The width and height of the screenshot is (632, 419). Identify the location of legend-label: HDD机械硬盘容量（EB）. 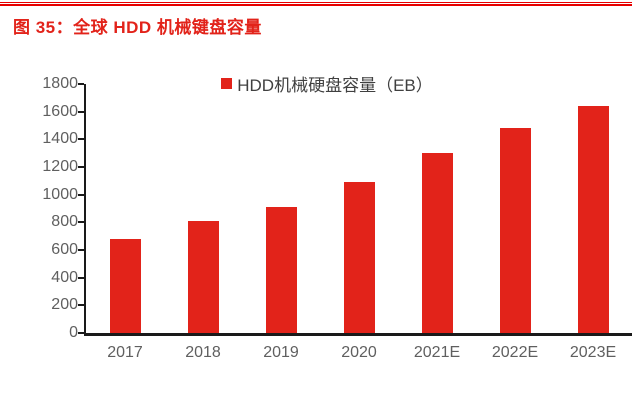
(335, 85).